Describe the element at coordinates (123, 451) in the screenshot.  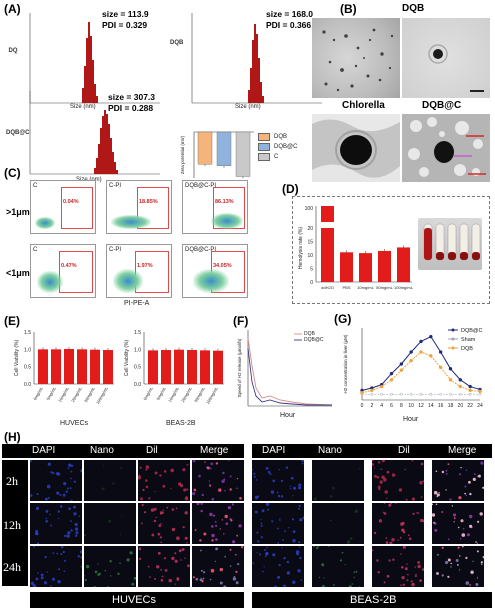
I see `microscopy-header-bar-left` at that location.